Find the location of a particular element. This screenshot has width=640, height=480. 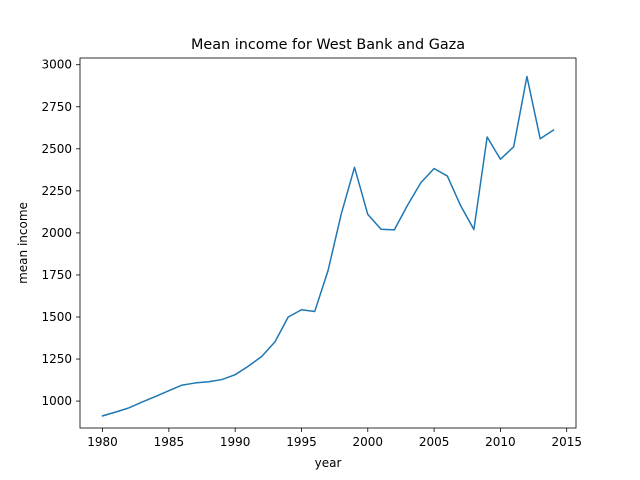

y-tick-label: 2500 is located at coordinates (56, 149).